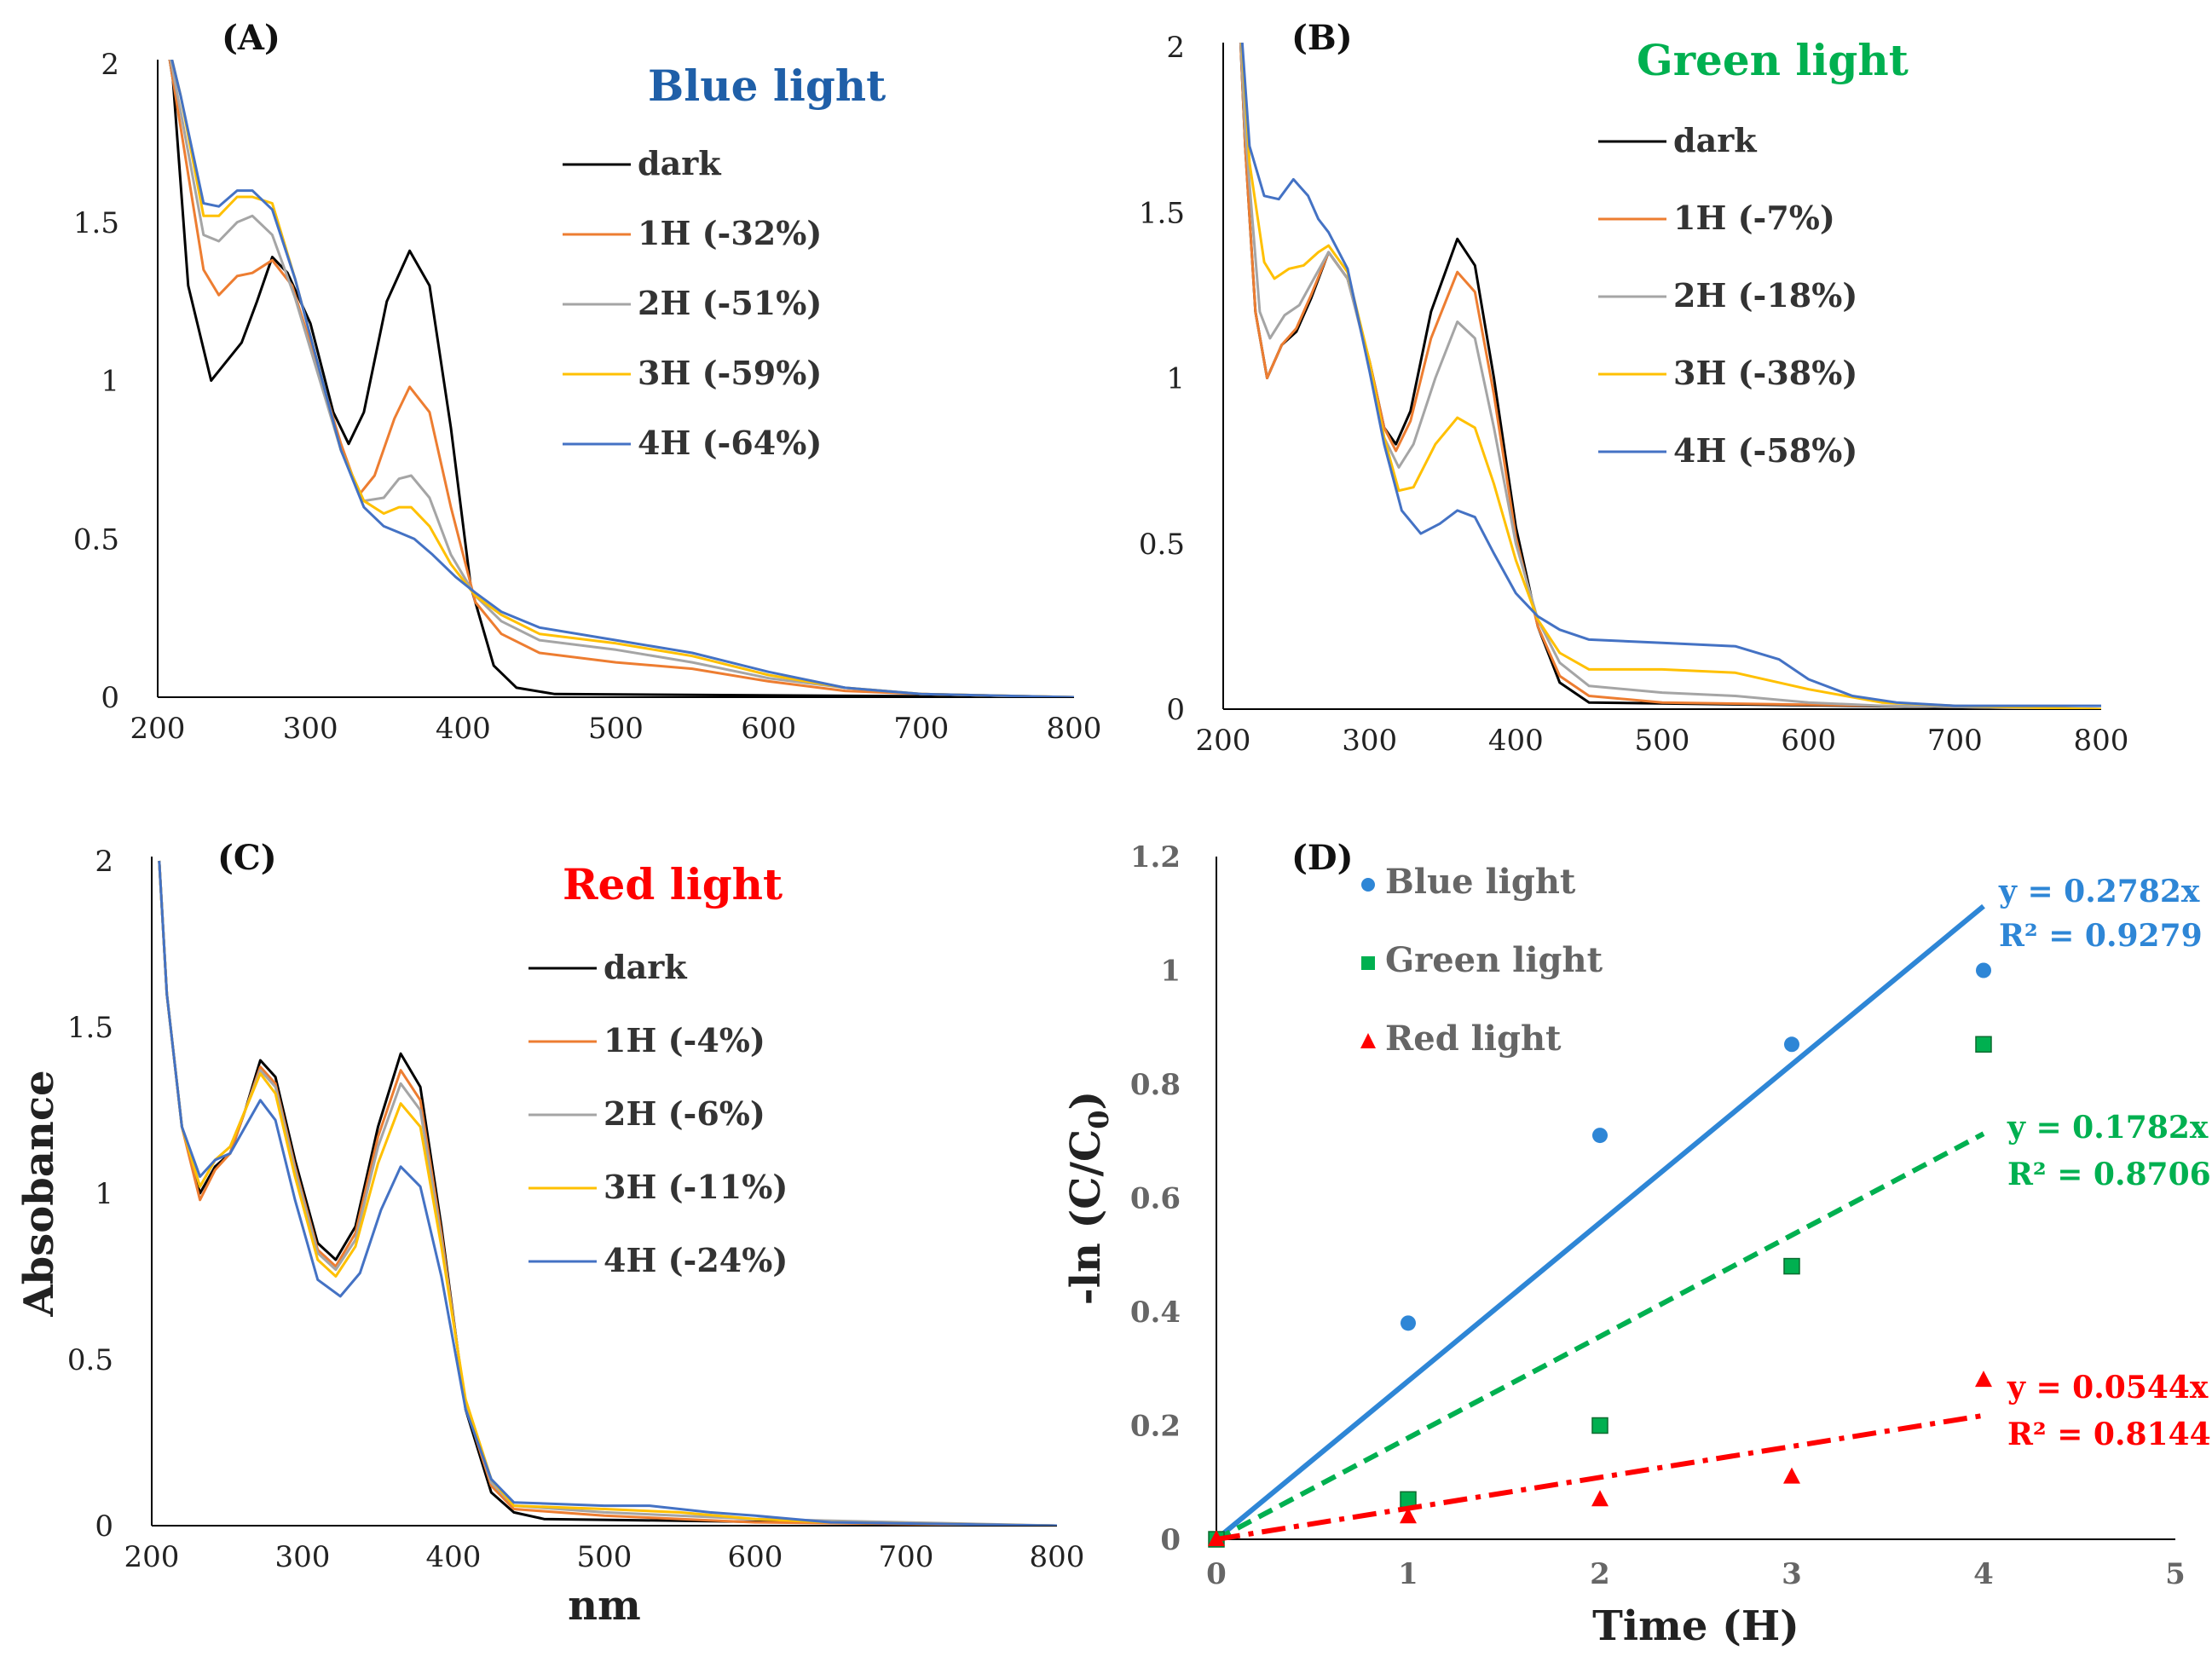  Describe the element at coordinates (2175, 1574) in the screenshot. I see `x-tick-label: 5` at that location.